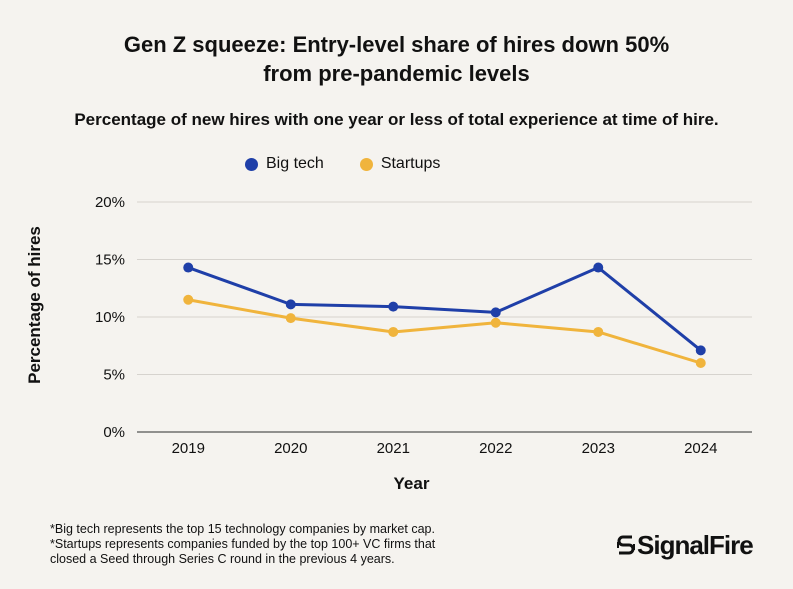 The width and height of the screenshot is (793, 589). I want to click on x-axis-title: Year, so click(412, 483).